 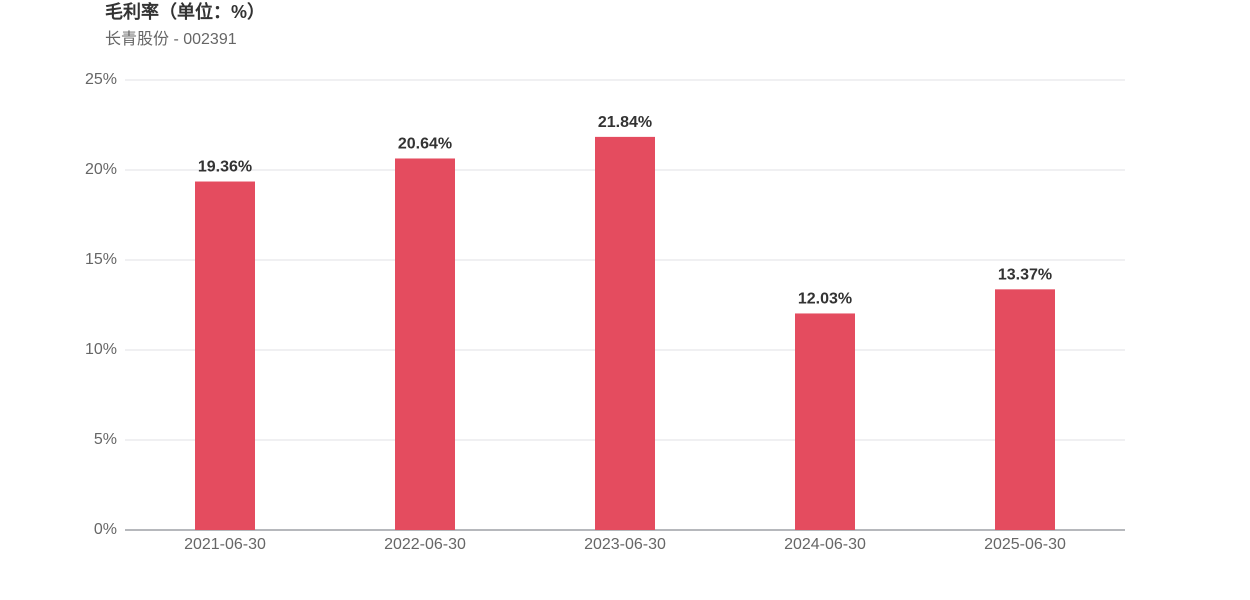 What do you see at coordinates (105, 439) in the screenshot?
I see `y-tick-label: 5%` at bounding box center [105, 439].